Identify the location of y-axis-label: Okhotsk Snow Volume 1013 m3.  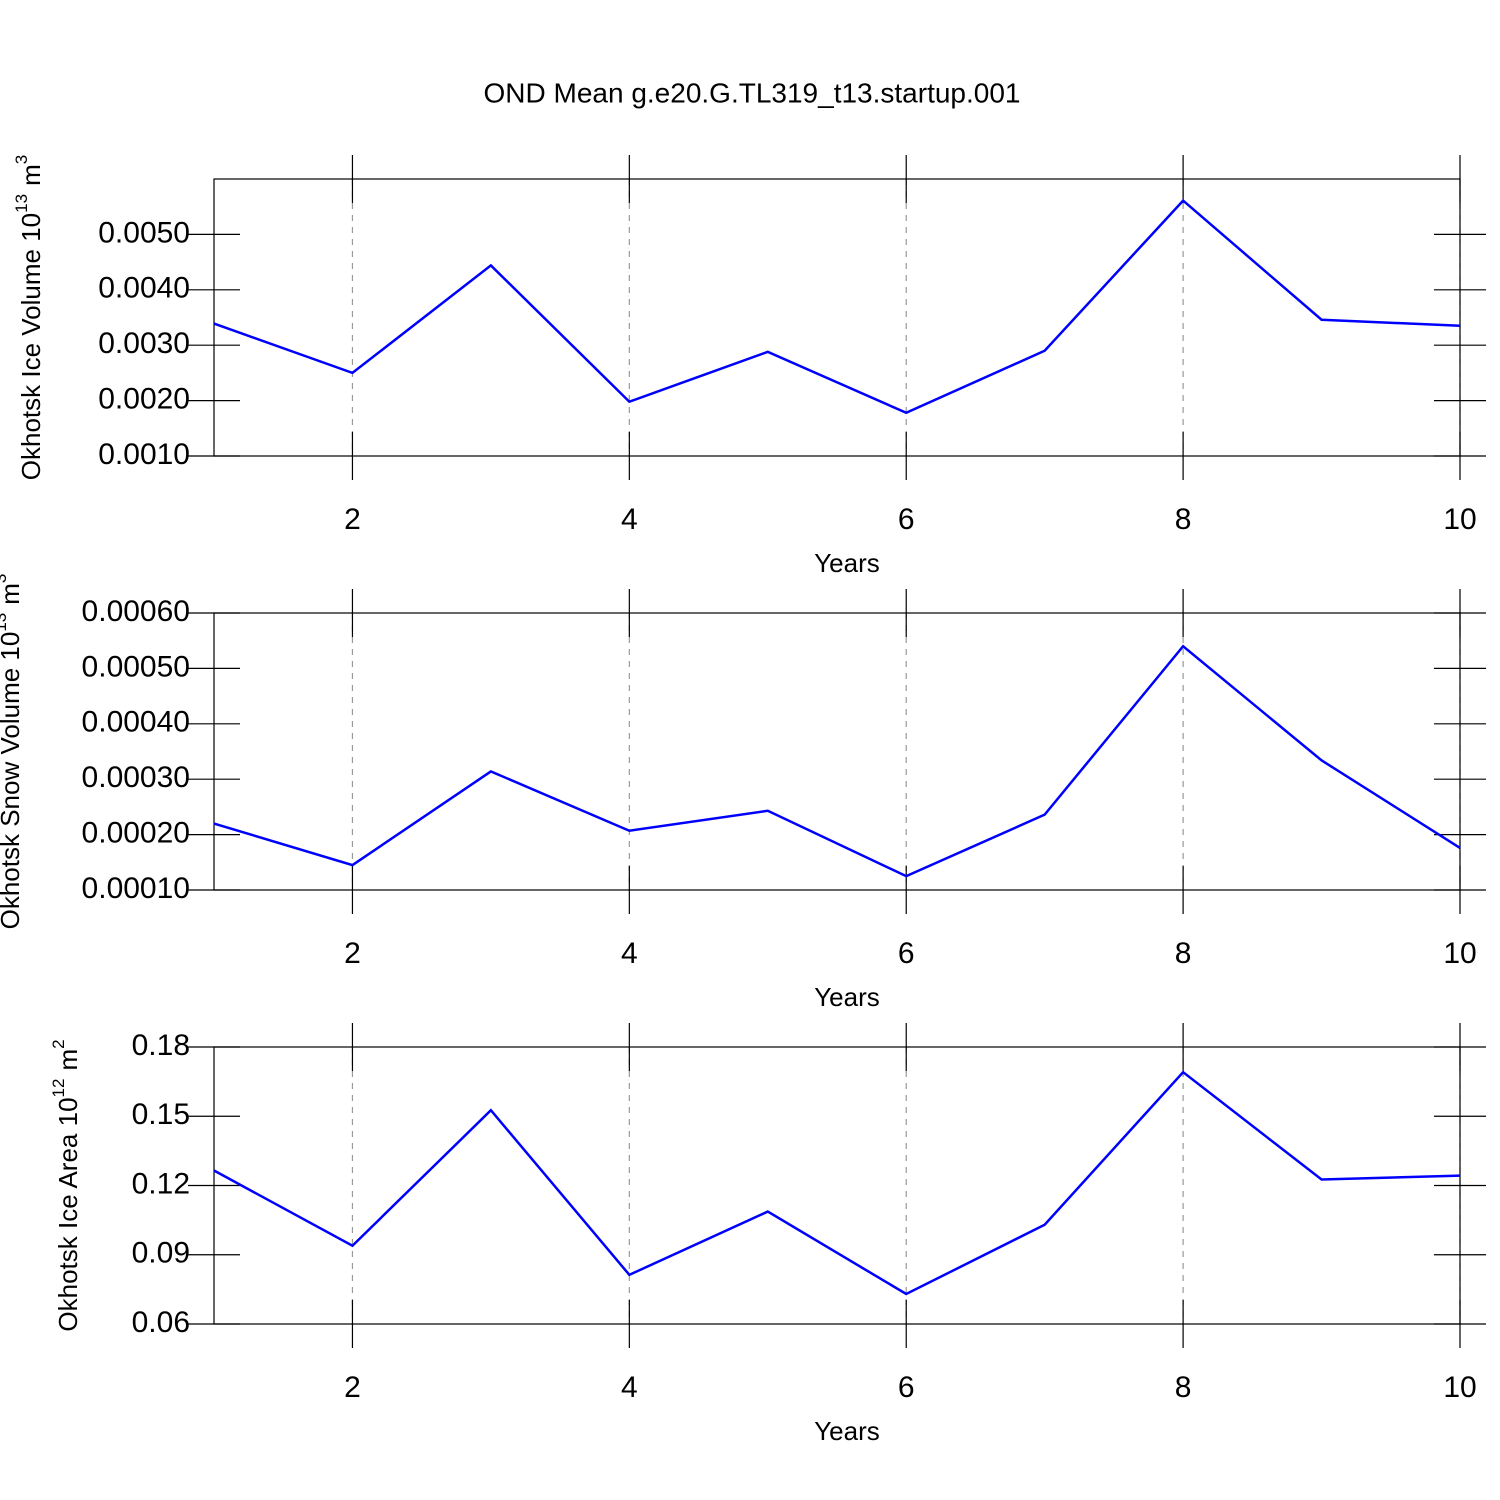
(12, 752).